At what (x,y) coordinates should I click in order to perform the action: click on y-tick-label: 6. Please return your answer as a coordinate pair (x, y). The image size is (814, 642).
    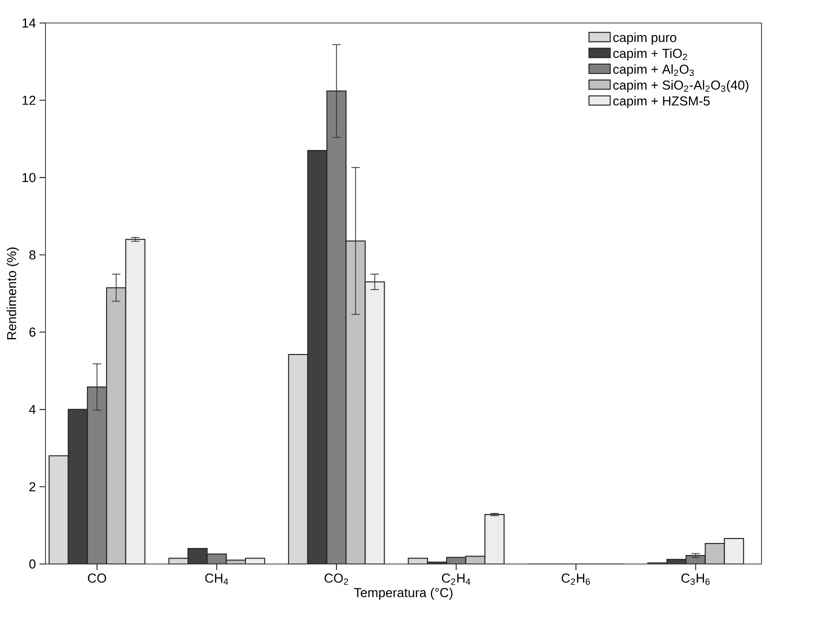
    Looking at the image, I should click on (32, 332).